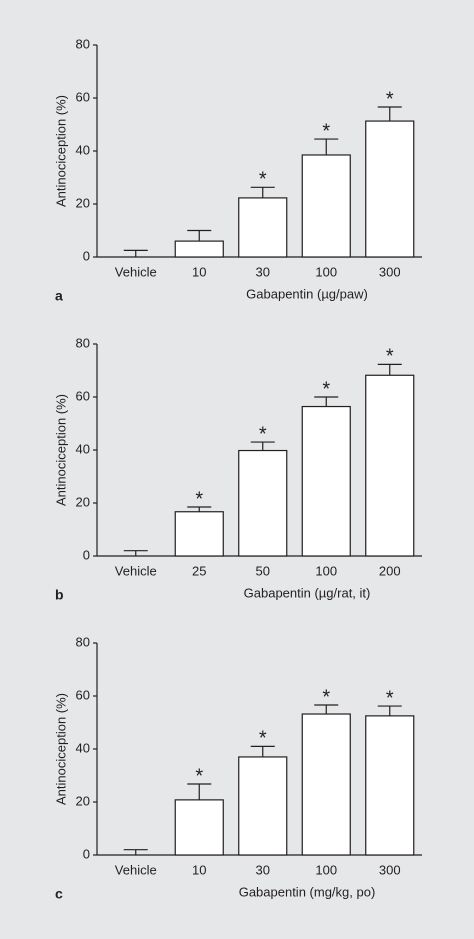 This screenshot has width=474, height=939. What do you see at coordinates (59, 595) in the screenshot?
I see `panel-label: b` at bounding box center [59, 595].